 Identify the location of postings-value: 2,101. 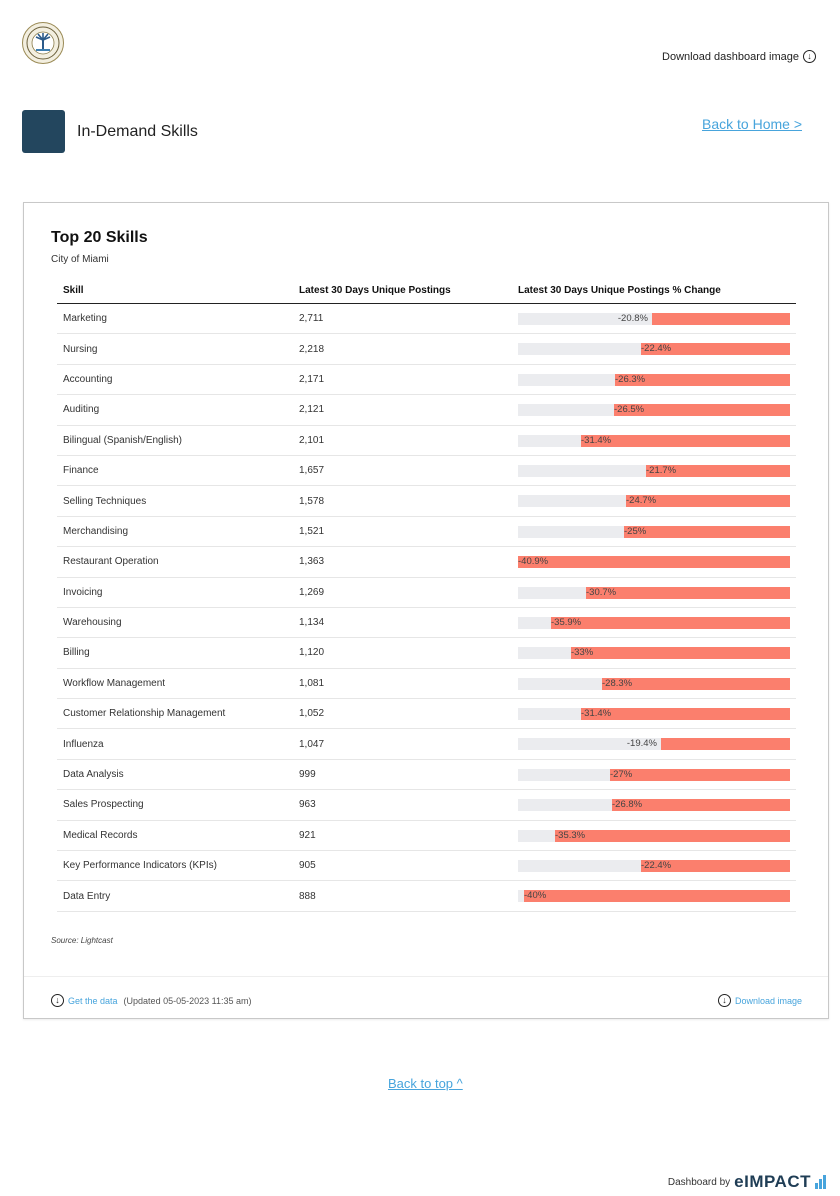
(312, 440).